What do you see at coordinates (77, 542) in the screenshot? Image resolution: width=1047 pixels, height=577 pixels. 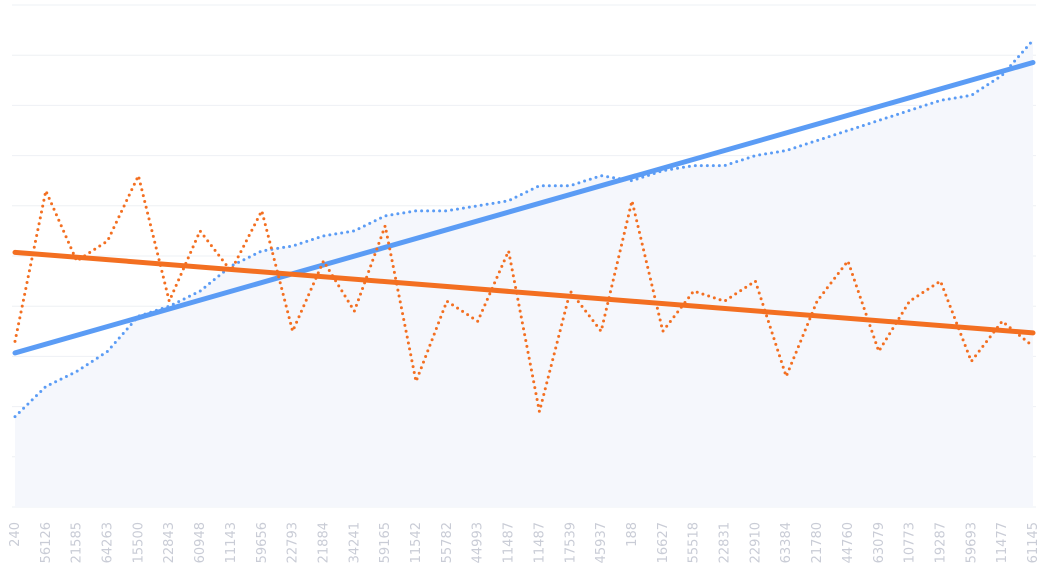 I see `x-tick-label: 21585` at bounding box center [77, 542].